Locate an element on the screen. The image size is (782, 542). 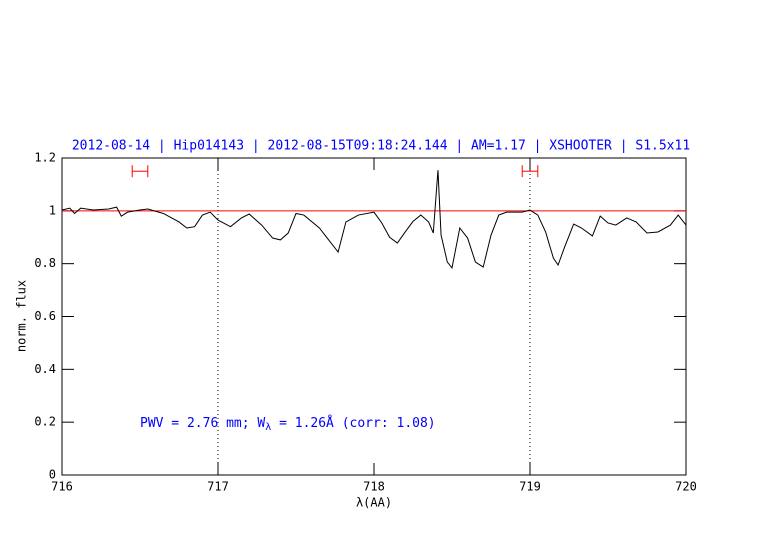
y-tick-label: 1 is located at coordinates (52, 210).